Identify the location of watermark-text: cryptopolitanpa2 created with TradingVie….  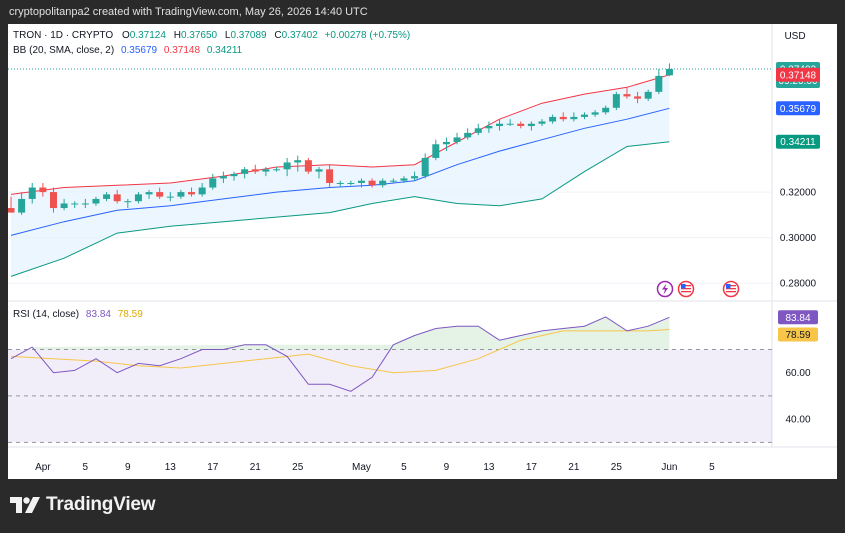
(188, 12).